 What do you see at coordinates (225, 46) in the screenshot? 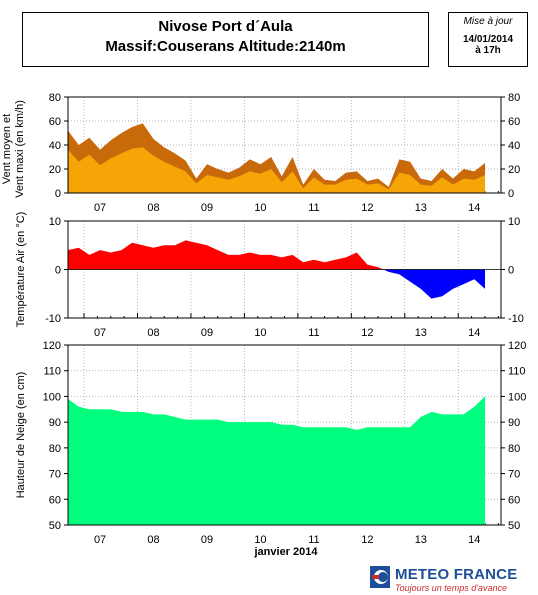
I see `station-subtitle: Massif:Couserans Altitude:2140m` at bounding box center [225, 46].